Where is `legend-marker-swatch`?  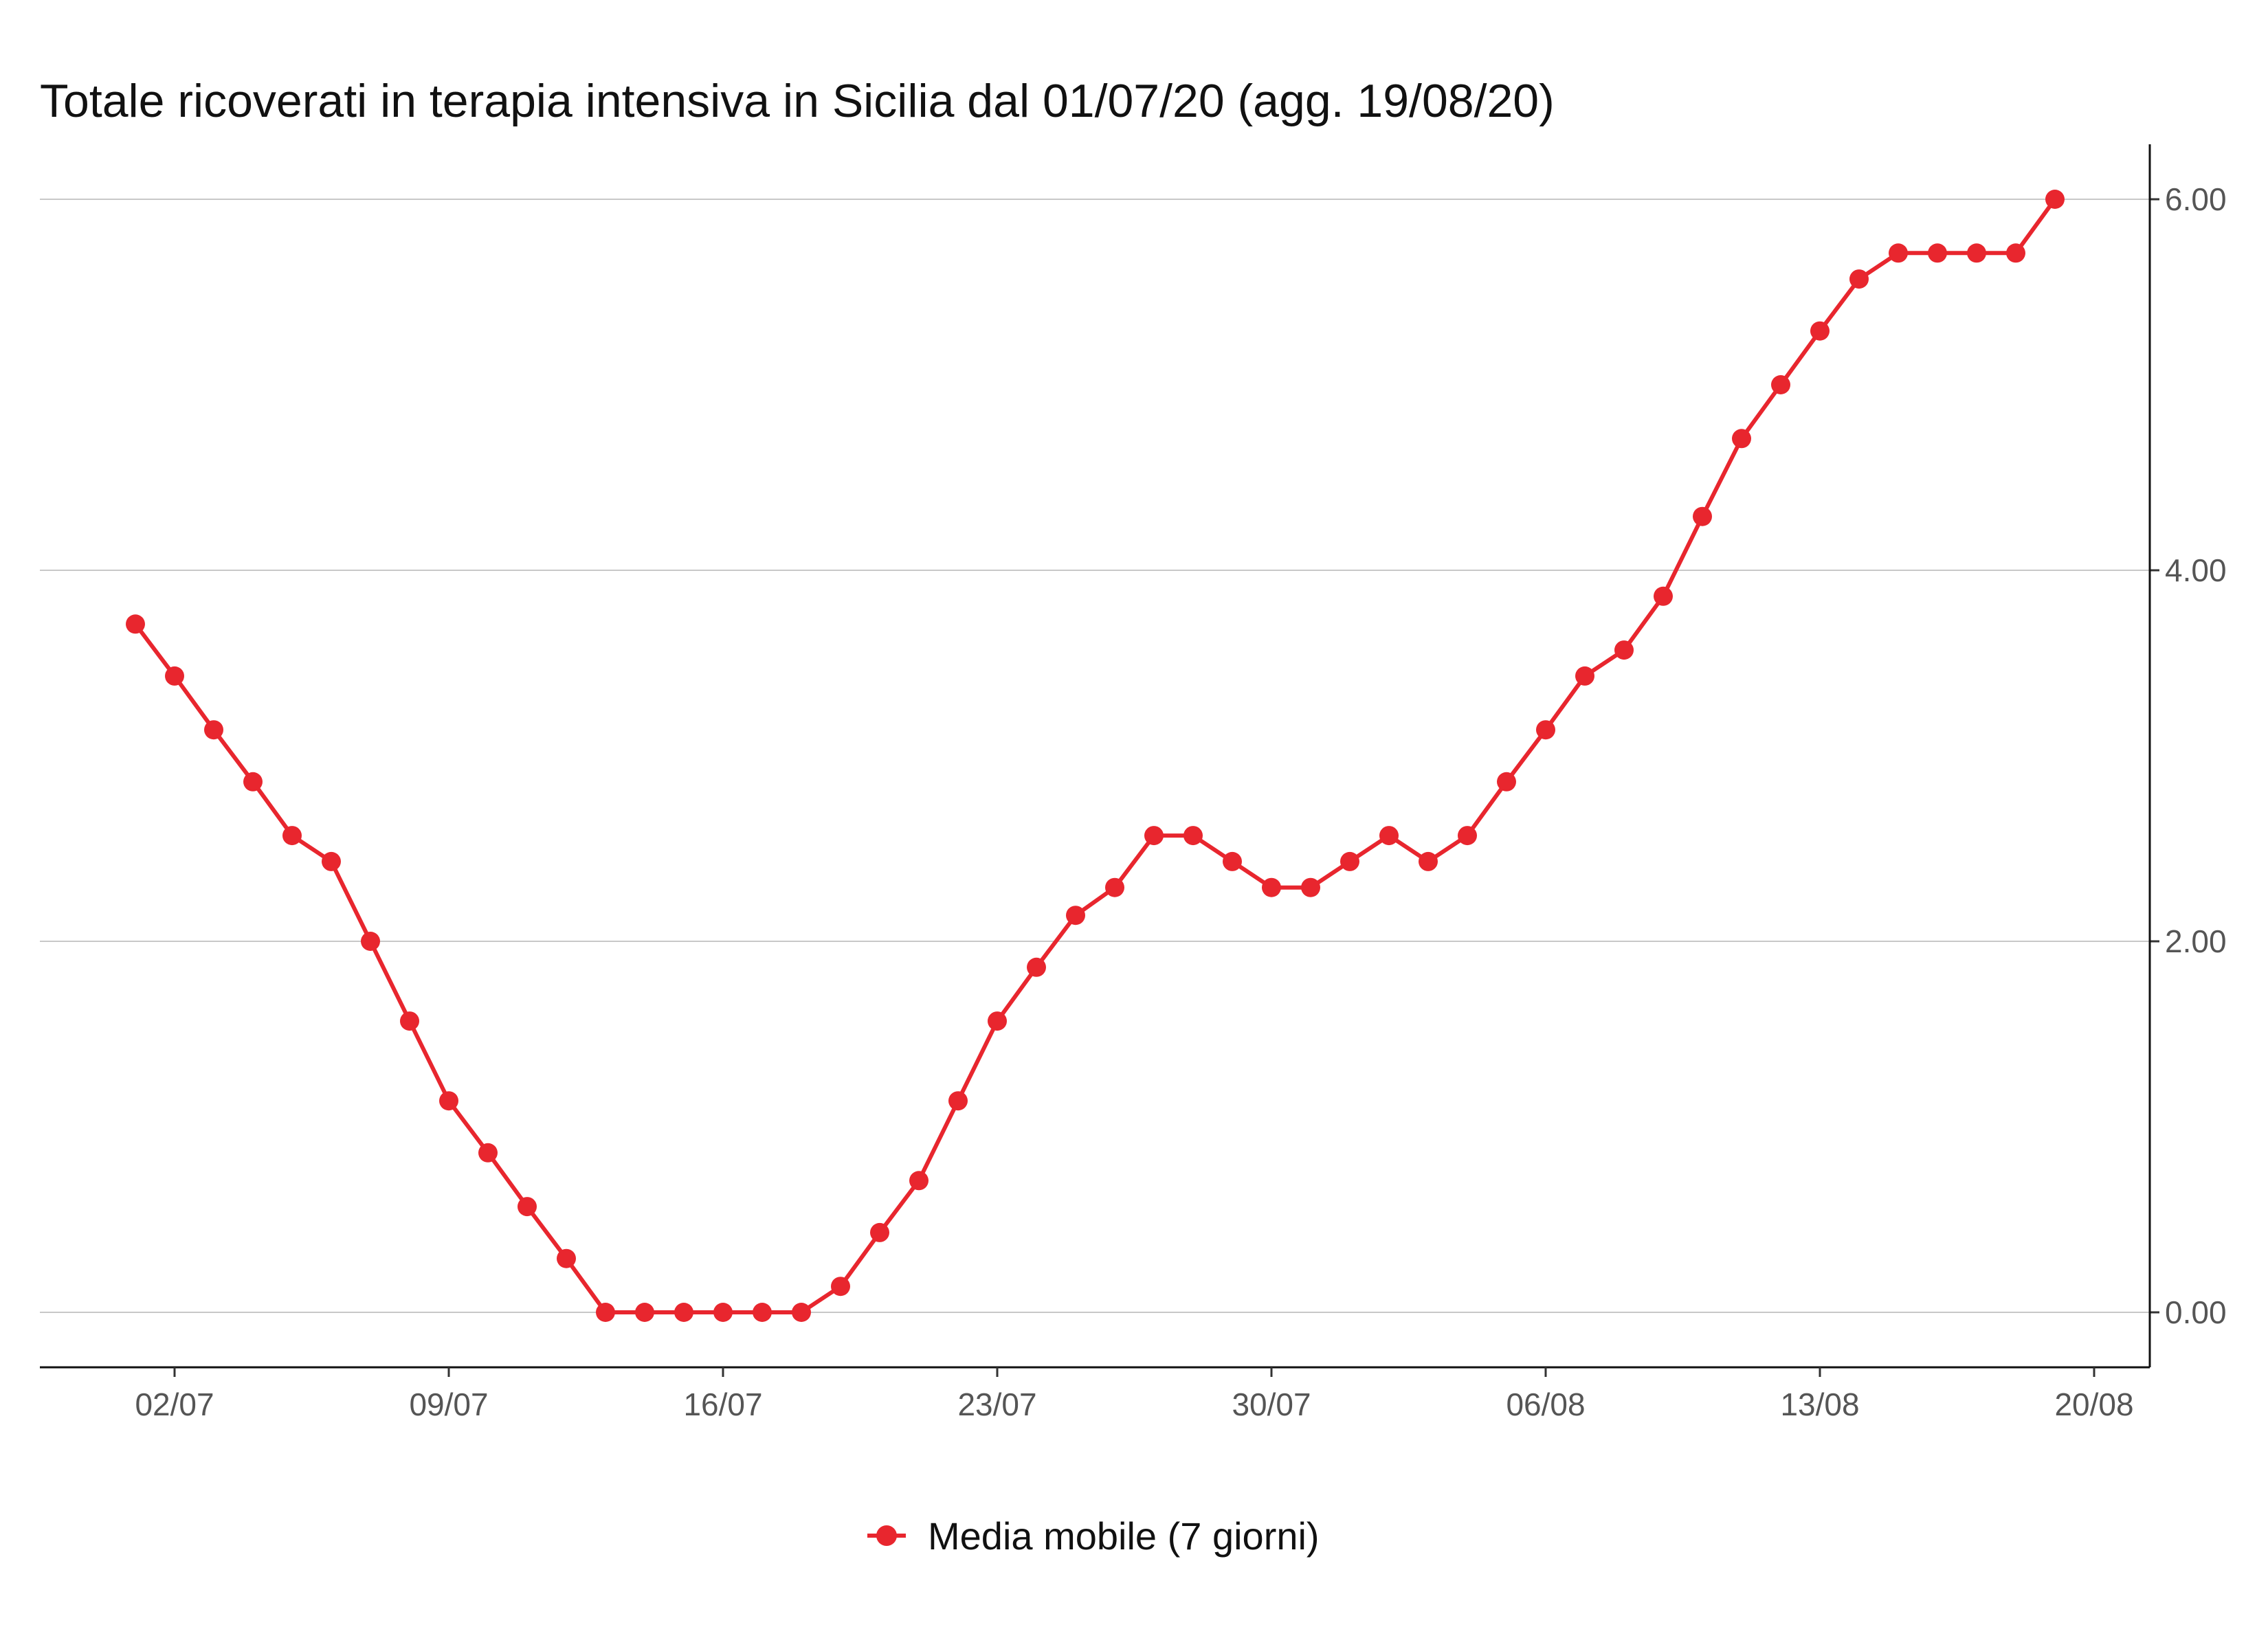 legend-marker-swatch is located at coordinates (887, 1536).